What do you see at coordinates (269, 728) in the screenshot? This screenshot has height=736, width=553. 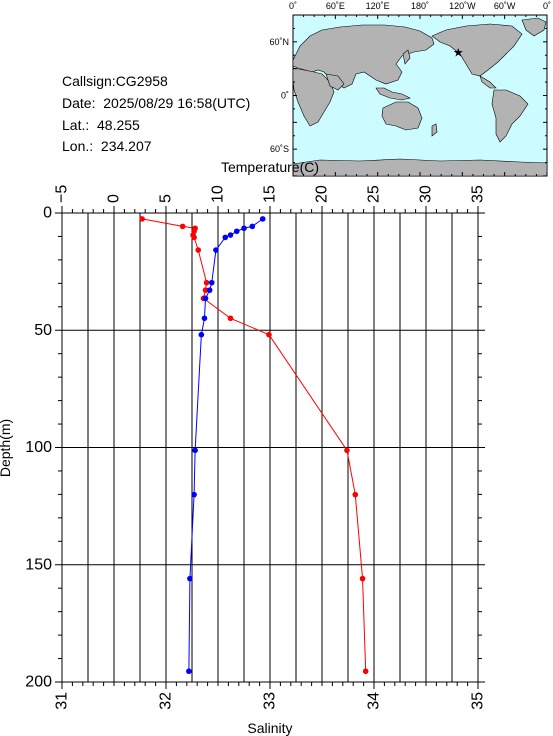 I see `salinity-axis-title: Salinity` at bounding box center [269, 728].